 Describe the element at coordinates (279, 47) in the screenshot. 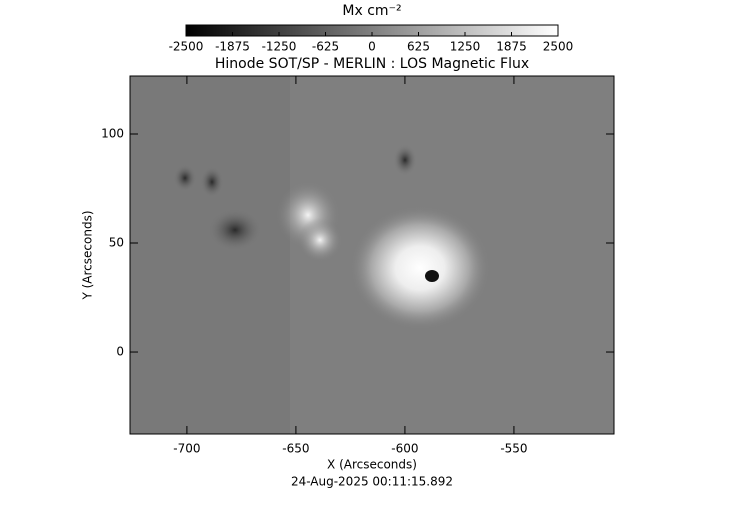

I see `colorbar-tick-label: -1250` at that location.